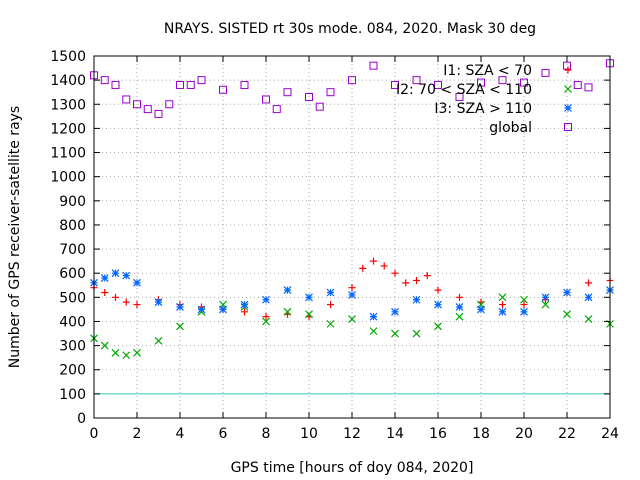 Image resolution: width=640 pixels, height=480 pixels. Describe the element at coordinates (137, 434) in the screenshot. I see `x-tick-label: 2` at that location.